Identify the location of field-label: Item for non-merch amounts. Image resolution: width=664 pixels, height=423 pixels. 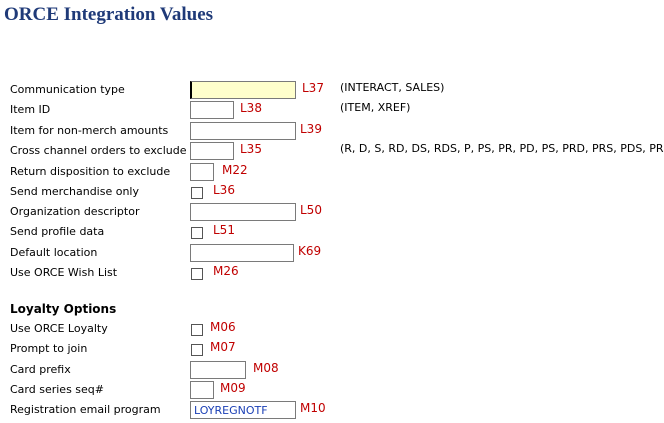
(89, 130).